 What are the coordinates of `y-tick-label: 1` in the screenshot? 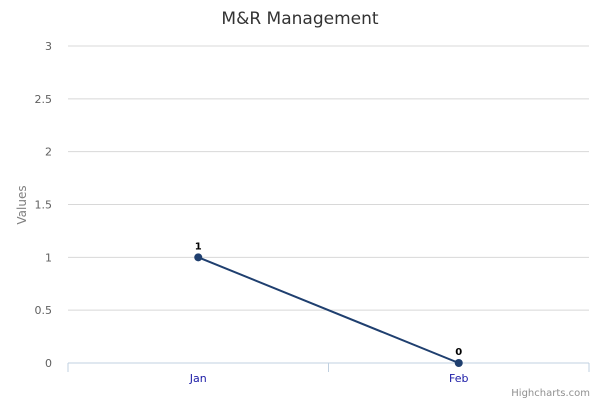 It's located at (48, 257).